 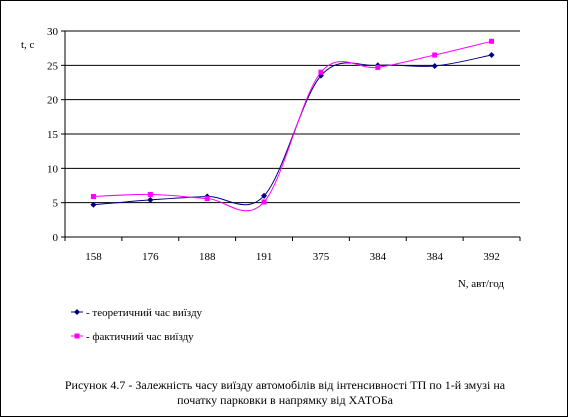 I want to click on caption-line-2: початку парковки в напрямку від ХАТОБа, so click(x=285, y=400).